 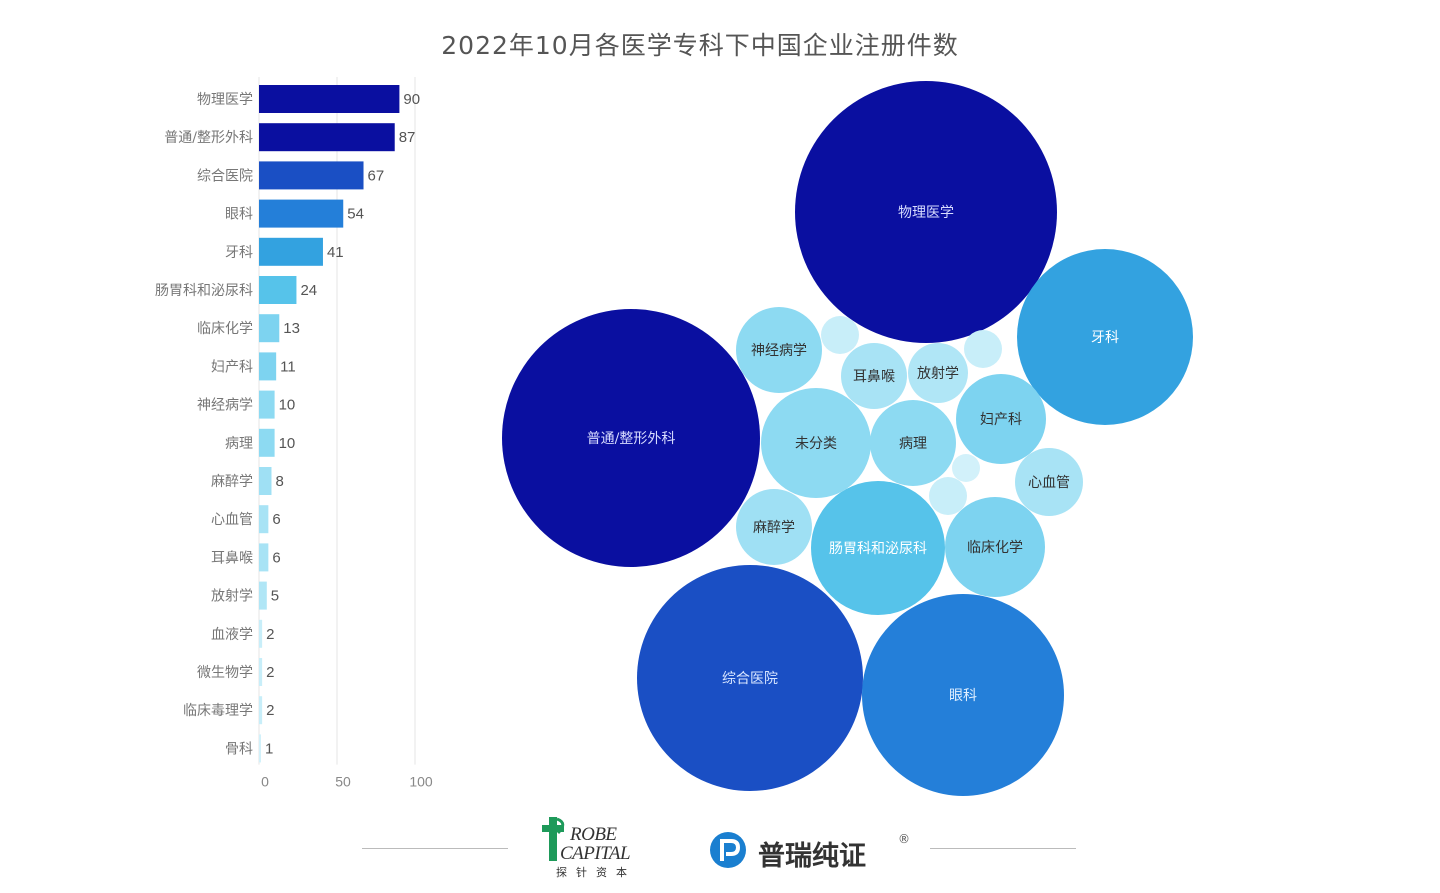 I want to click on bubble-label: 神经病学, so click(x=779, y=351).